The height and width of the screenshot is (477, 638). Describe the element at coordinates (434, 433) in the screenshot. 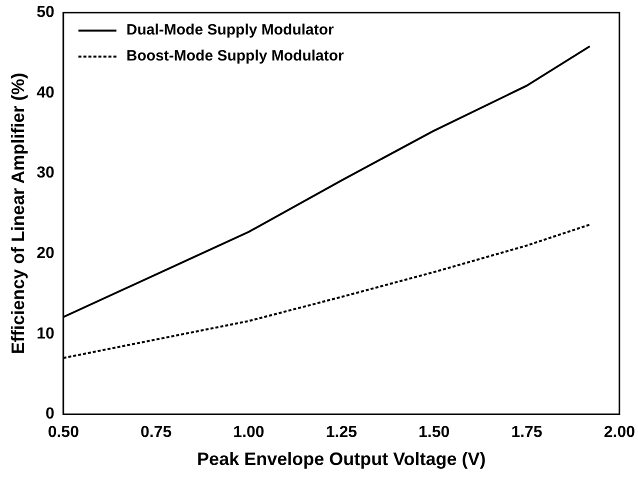

I see `x-tick-label: 1.50` at that location.